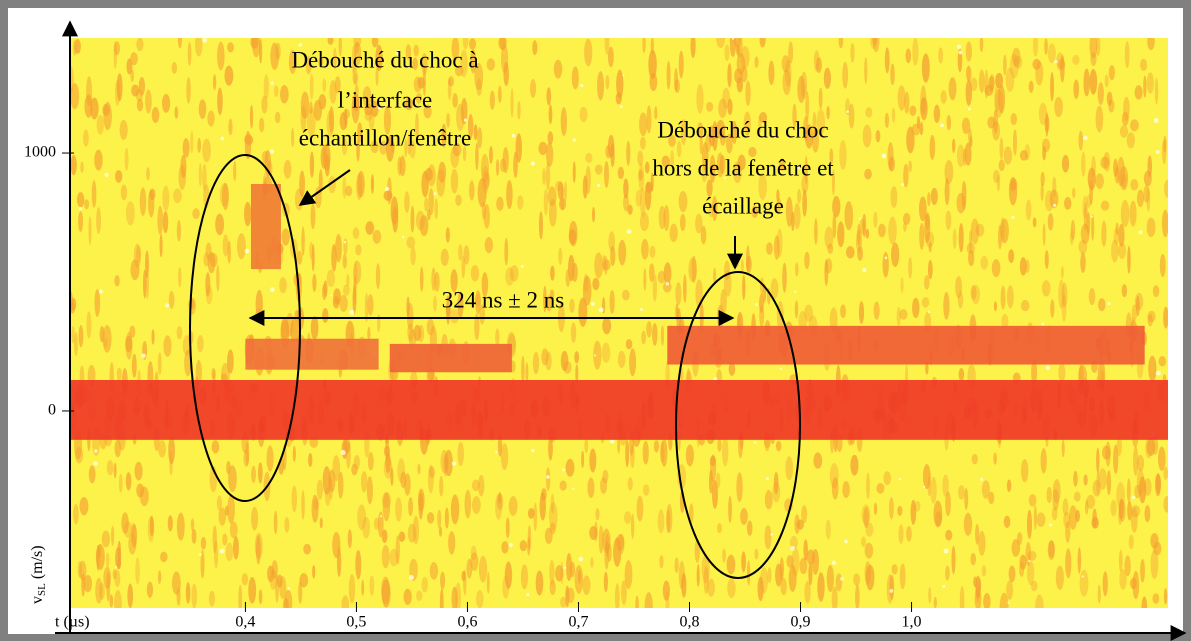 The width and height of the screenshot is (1191, 641). I want to click on velocity-band, so click(450, 358).